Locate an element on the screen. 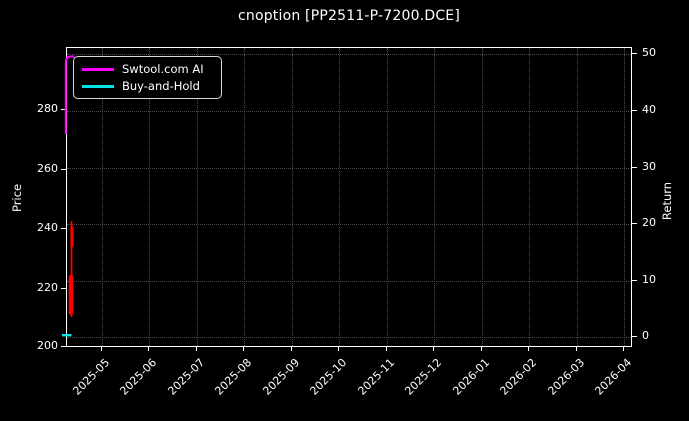 This screenshot has width=689, height=421. y-axis-tick-label: 30 is located at coordinates (649, 166).